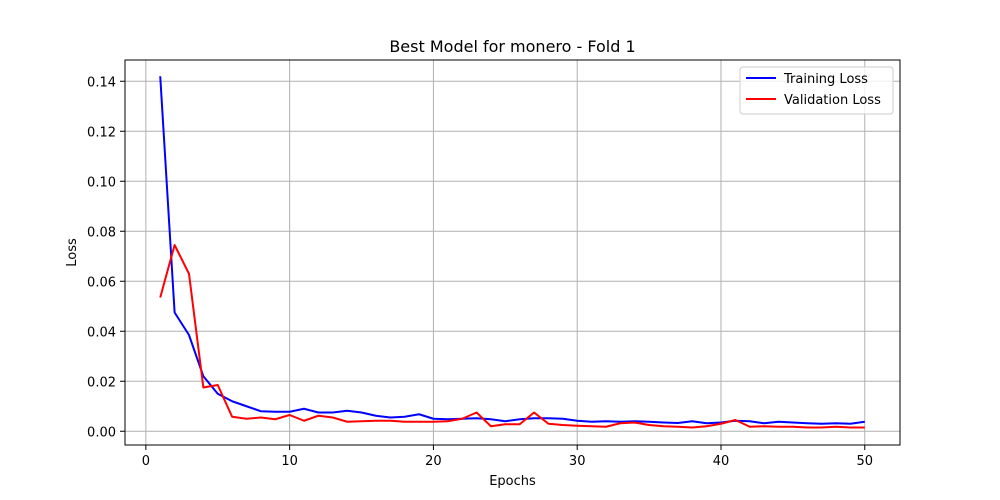  I want to click on x-axis-label: Epochs, so click(512, 481).